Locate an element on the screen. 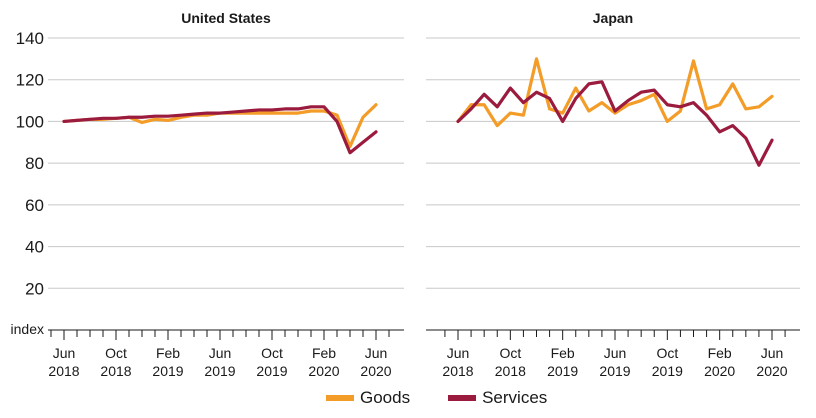 The image size is (816, 418). y-tick-label: 20 is located at coordinates (34, 288).